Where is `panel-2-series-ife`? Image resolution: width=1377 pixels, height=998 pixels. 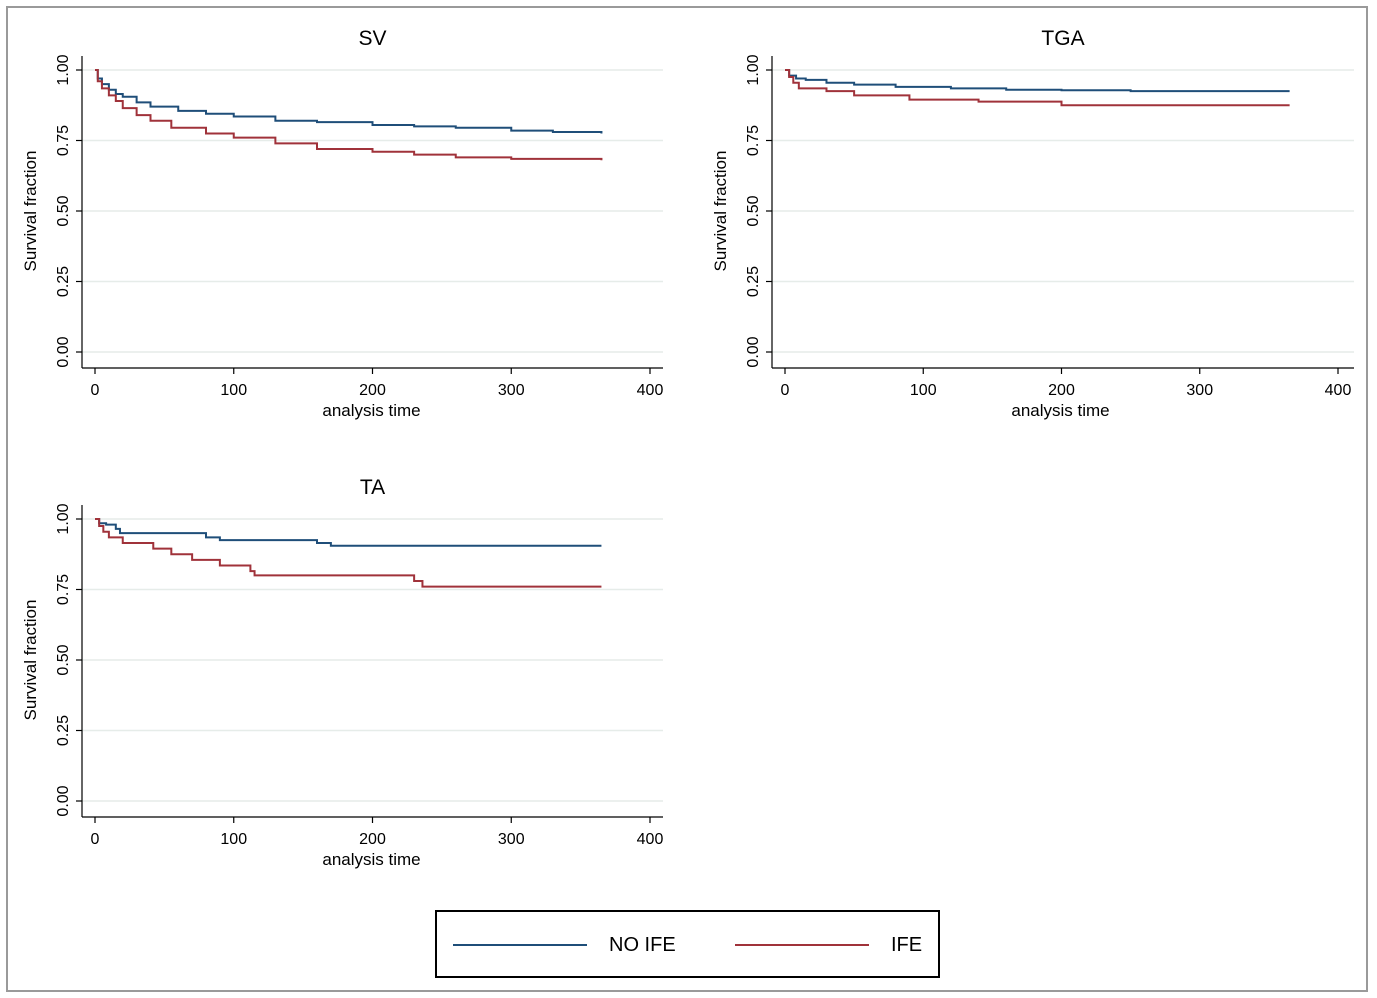
panel-2-series-ife is located at coordinates (1037, 88).